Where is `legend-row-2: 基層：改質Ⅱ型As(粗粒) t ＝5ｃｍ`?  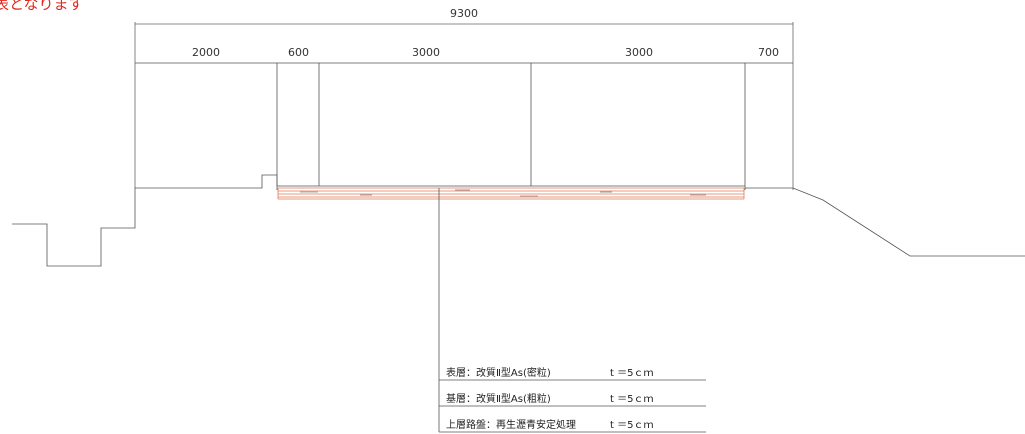
legend-row-2: 基層：改質Ⅱ型As(粗粒) t ＝5ｃｍ is located at coordinates (549, 398).